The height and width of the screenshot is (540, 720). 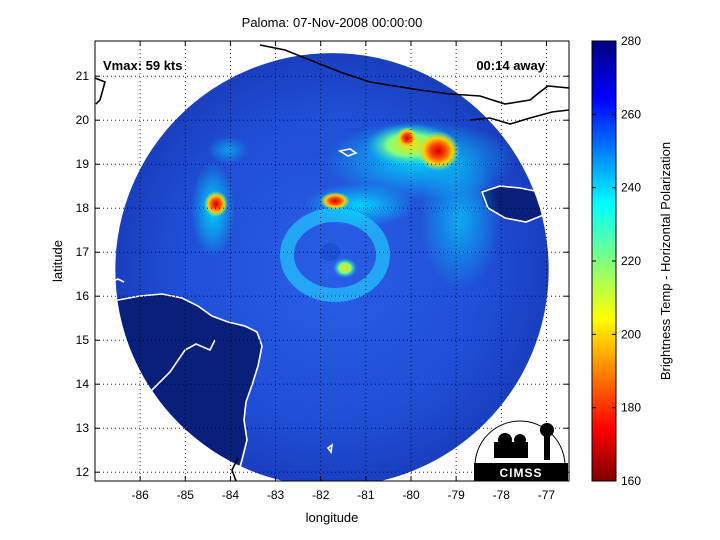 What do you see at coordinates (182, 366) in the screenshot?
I see `coast-gulf-honduras` at bounding box center [182, 366].